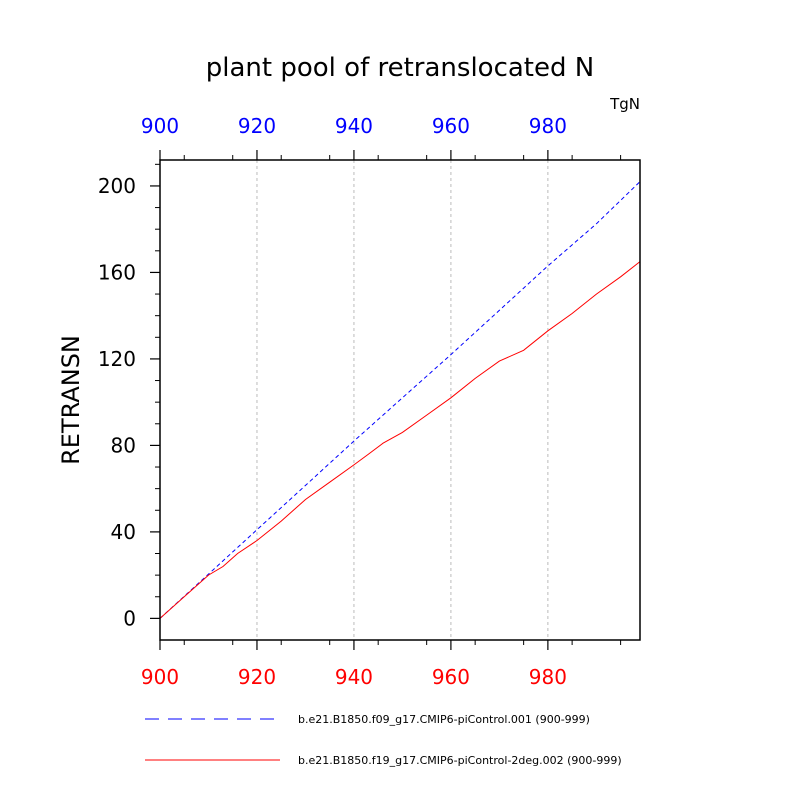  I want to click on x-tick-label-top: 980, so click(548, 126).